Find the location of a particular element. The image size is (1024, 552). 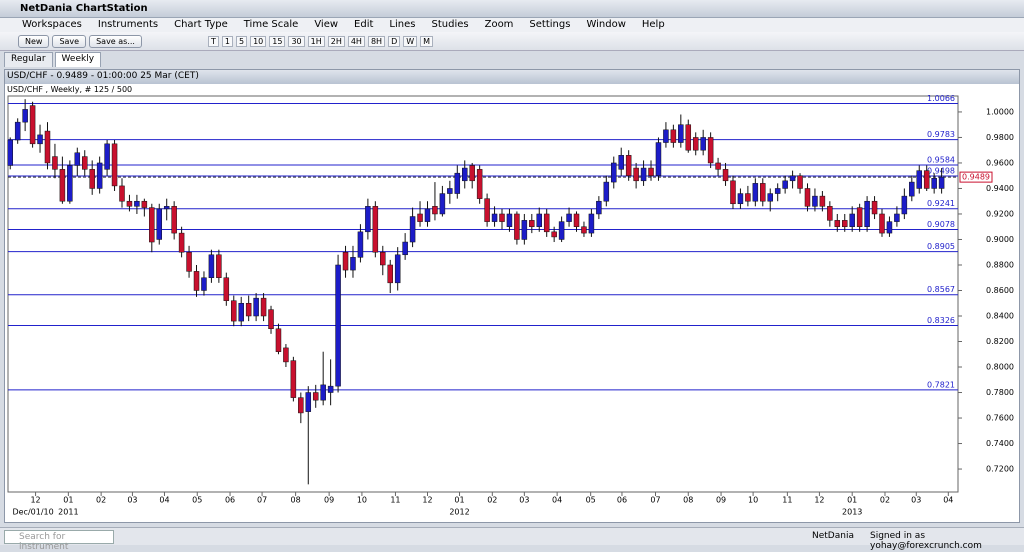

last-price-box is located at coordinates (976, 177).